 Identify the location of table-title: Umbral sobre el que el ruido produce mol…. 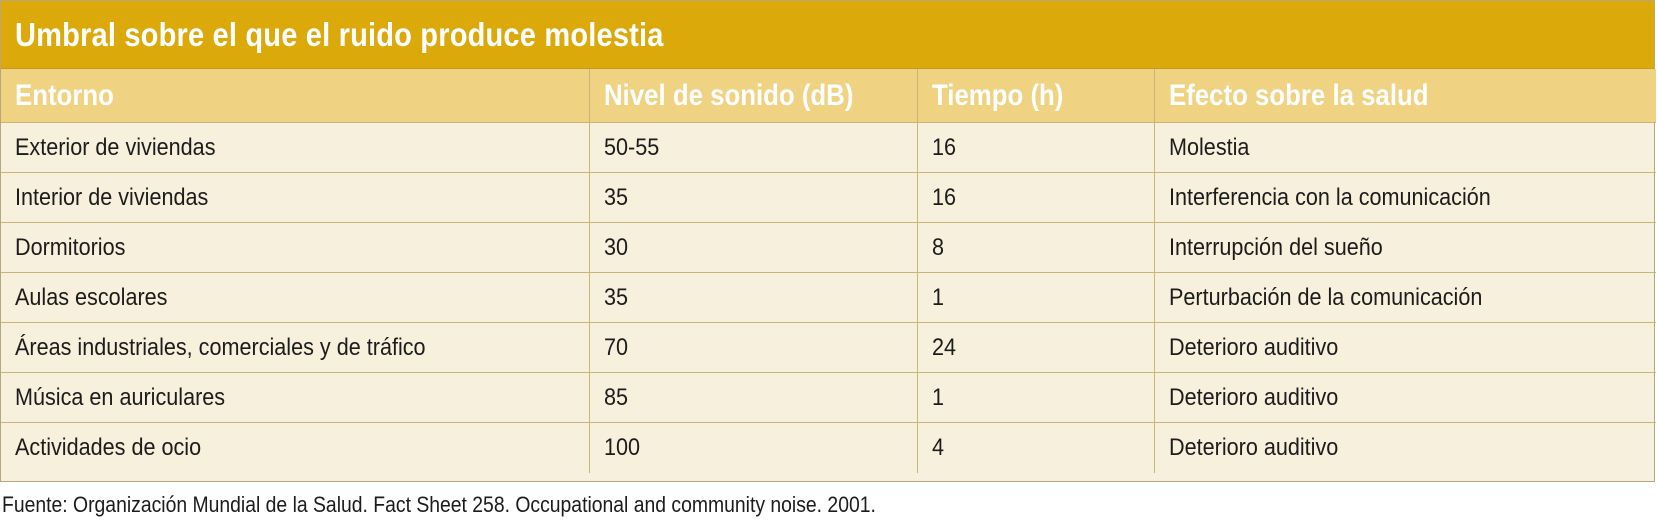
(339, 34).